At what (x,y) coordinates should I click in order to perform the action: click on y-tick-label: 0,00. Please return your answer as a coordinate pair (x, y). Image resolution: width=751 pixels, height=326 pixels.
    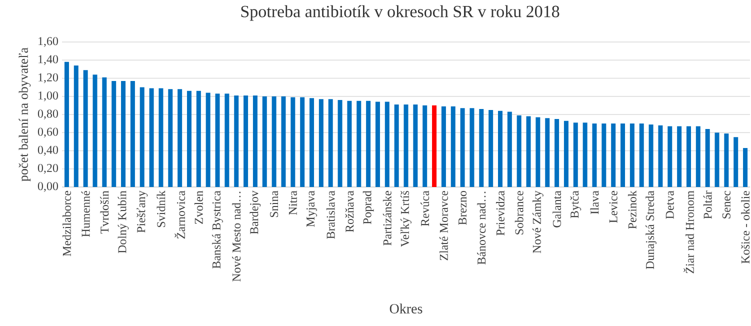
    Looking at the image, I should click on (48, 187).